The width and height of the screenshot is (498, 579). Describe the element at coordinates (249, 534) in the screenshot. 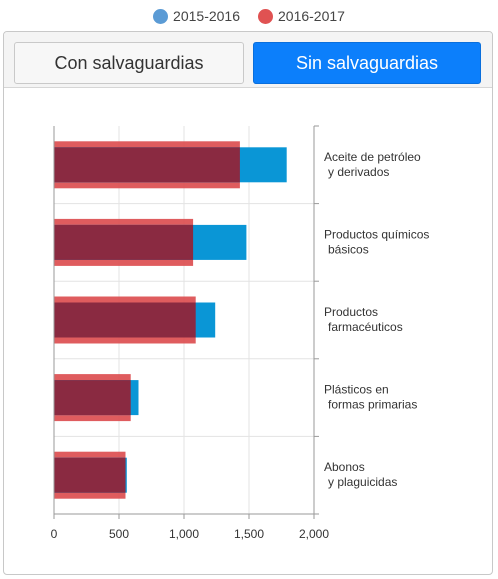

I see `x-tick-label-3: 1,500` at that location.